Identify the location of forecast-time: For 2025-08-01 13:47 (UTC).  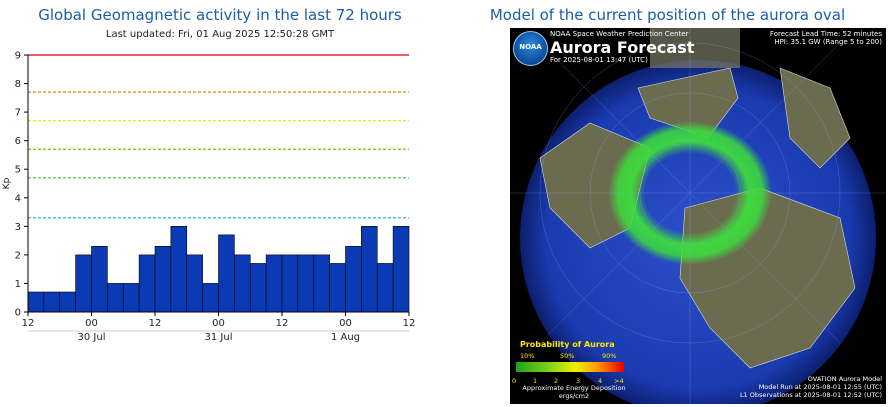
(599, 60).